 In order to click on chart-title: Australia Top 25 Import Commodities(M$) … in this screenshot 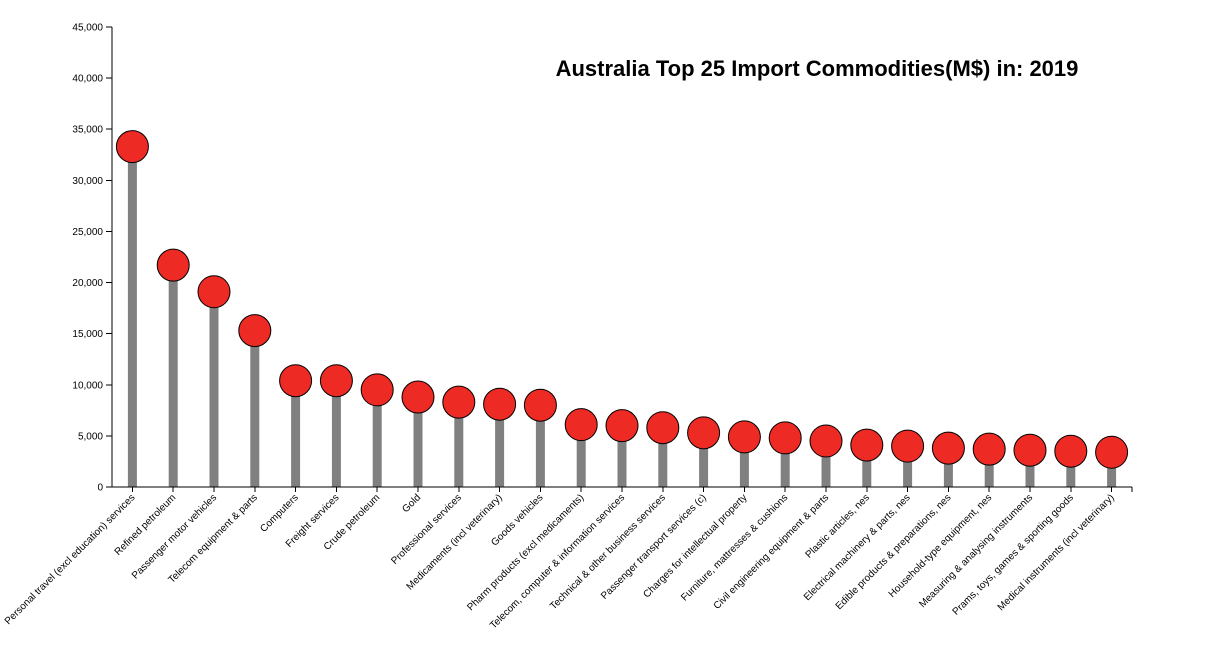, I will do `click(817, 68)`.